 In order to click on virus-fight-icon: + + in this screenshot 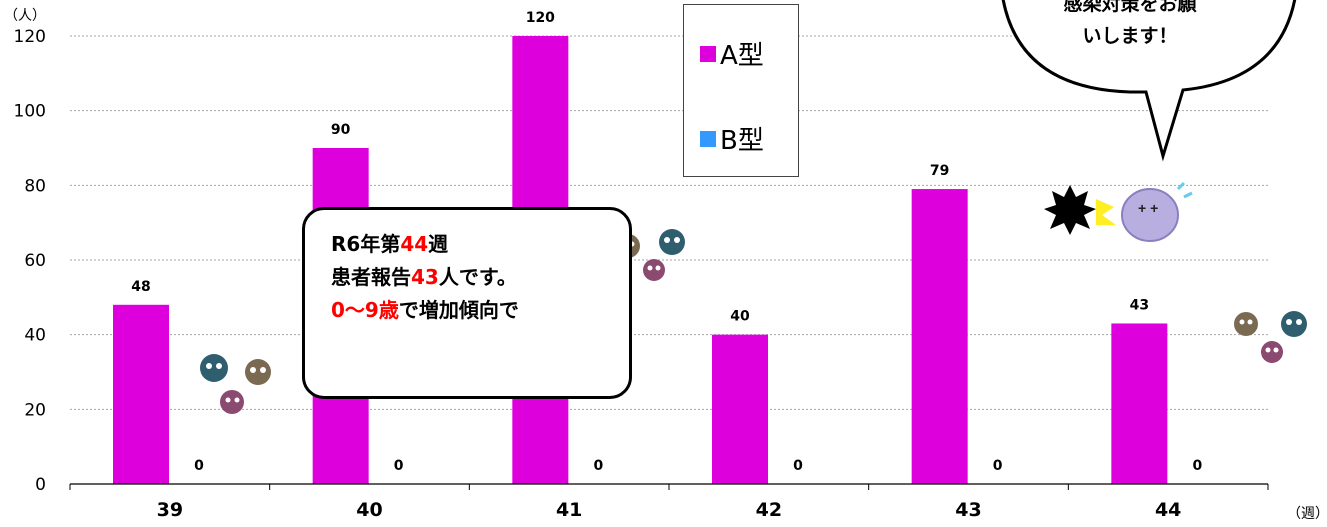, I will do `click(1118, 211)`.